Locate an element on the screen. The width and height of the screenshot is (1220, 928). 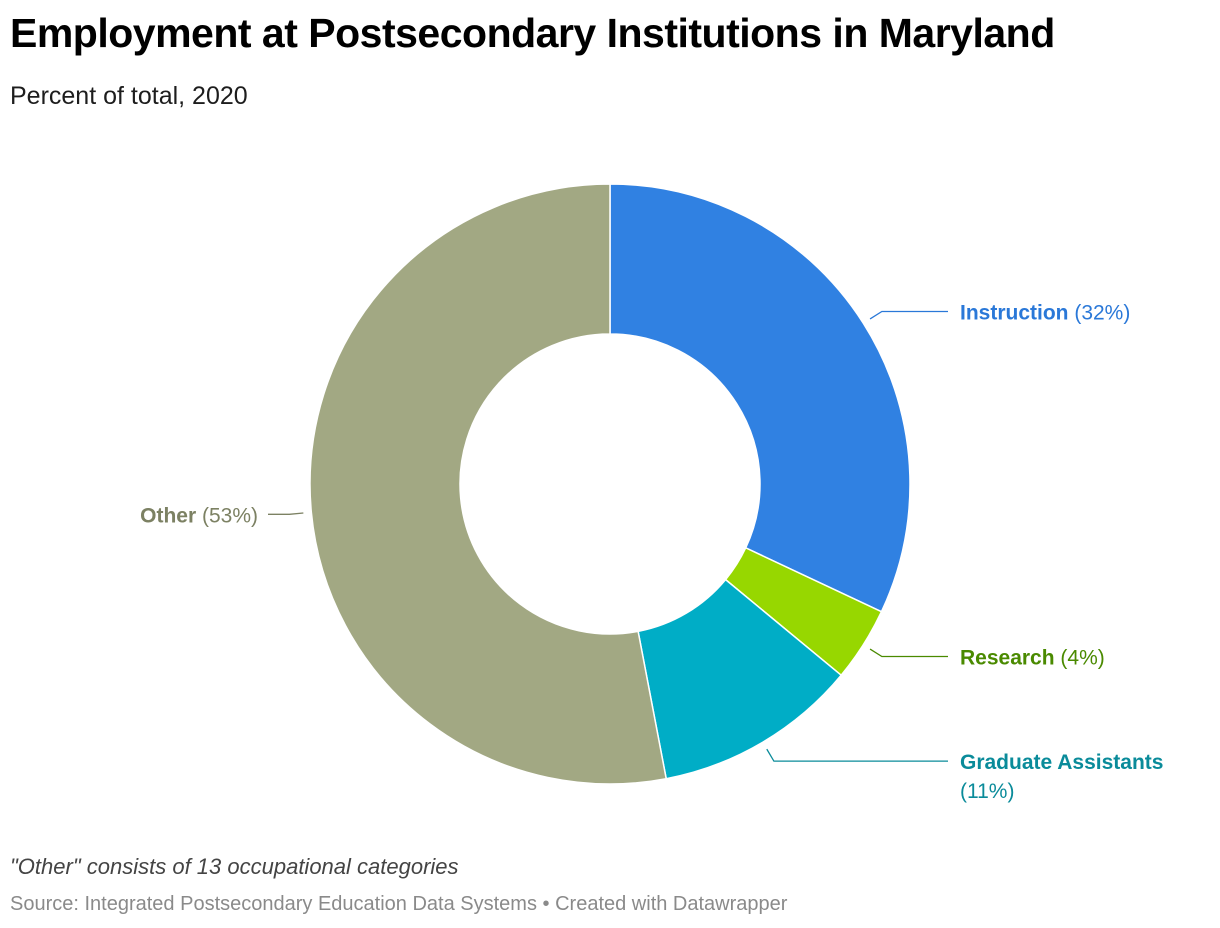
leader-line-instruction is located at coordinates (908, 315).